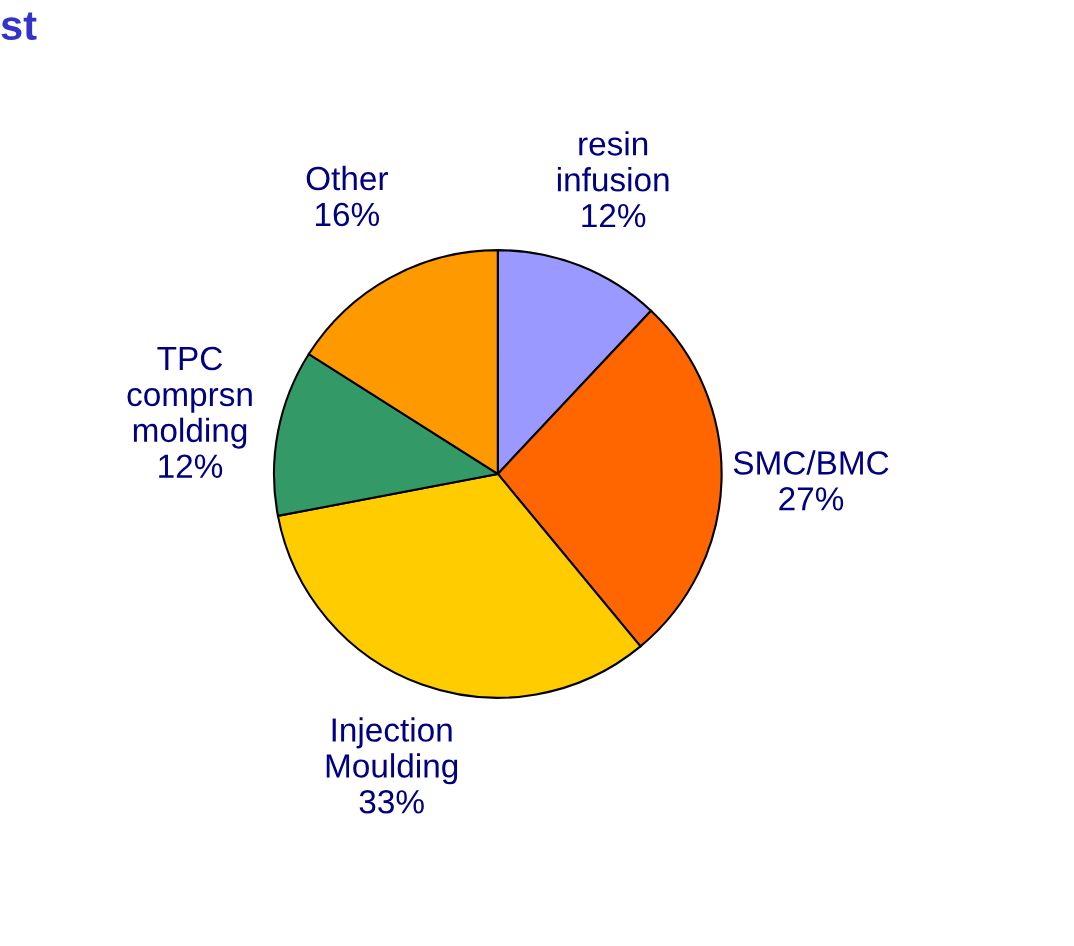  Describe the element at coordinates (19, 26) in the screenshot. I see `chart-title: st` at that location.